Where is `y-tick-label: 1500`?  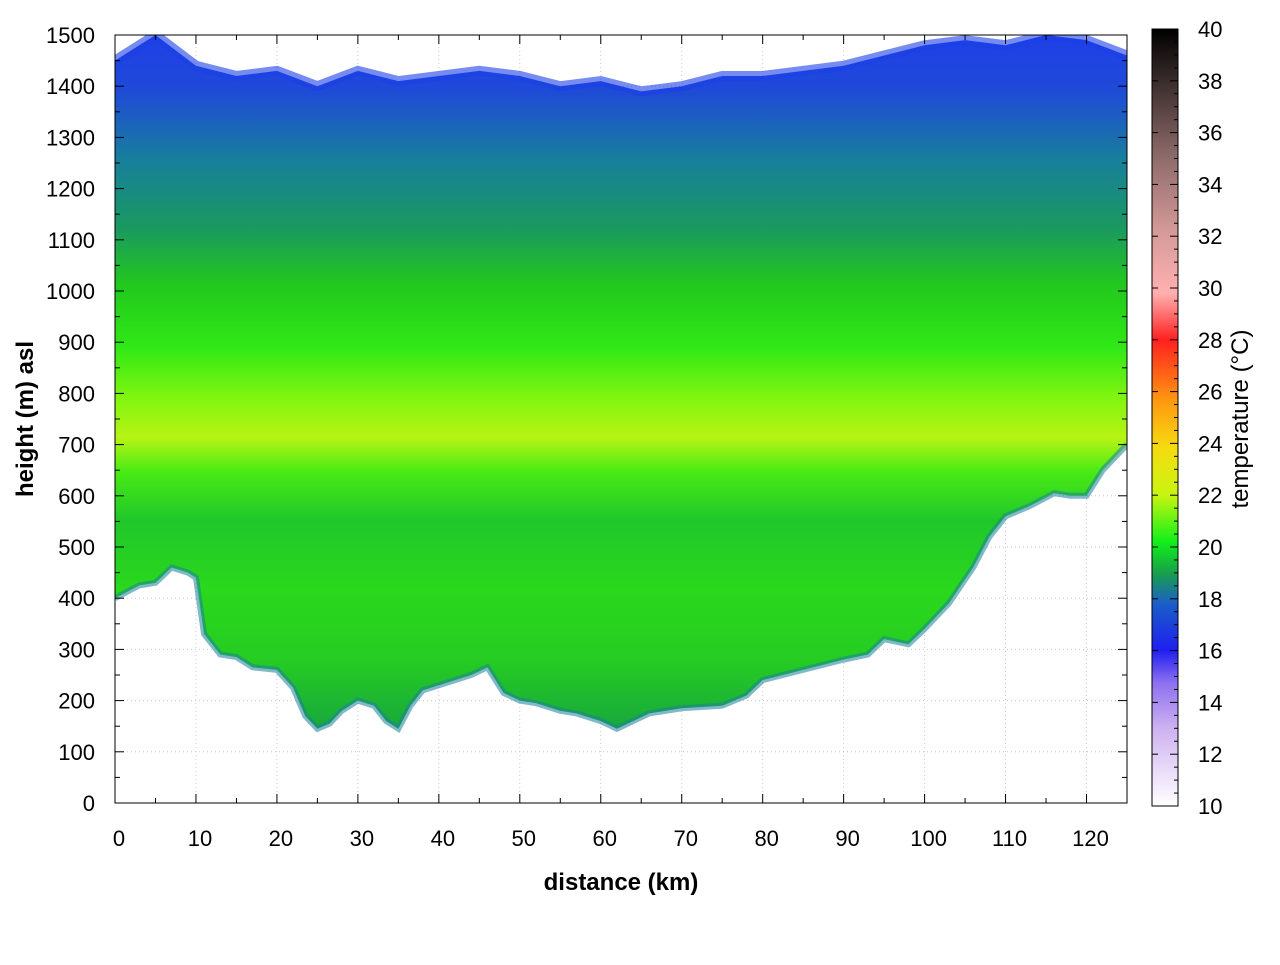 y-tick-label: 1500 is located at coordinates (70, 35).